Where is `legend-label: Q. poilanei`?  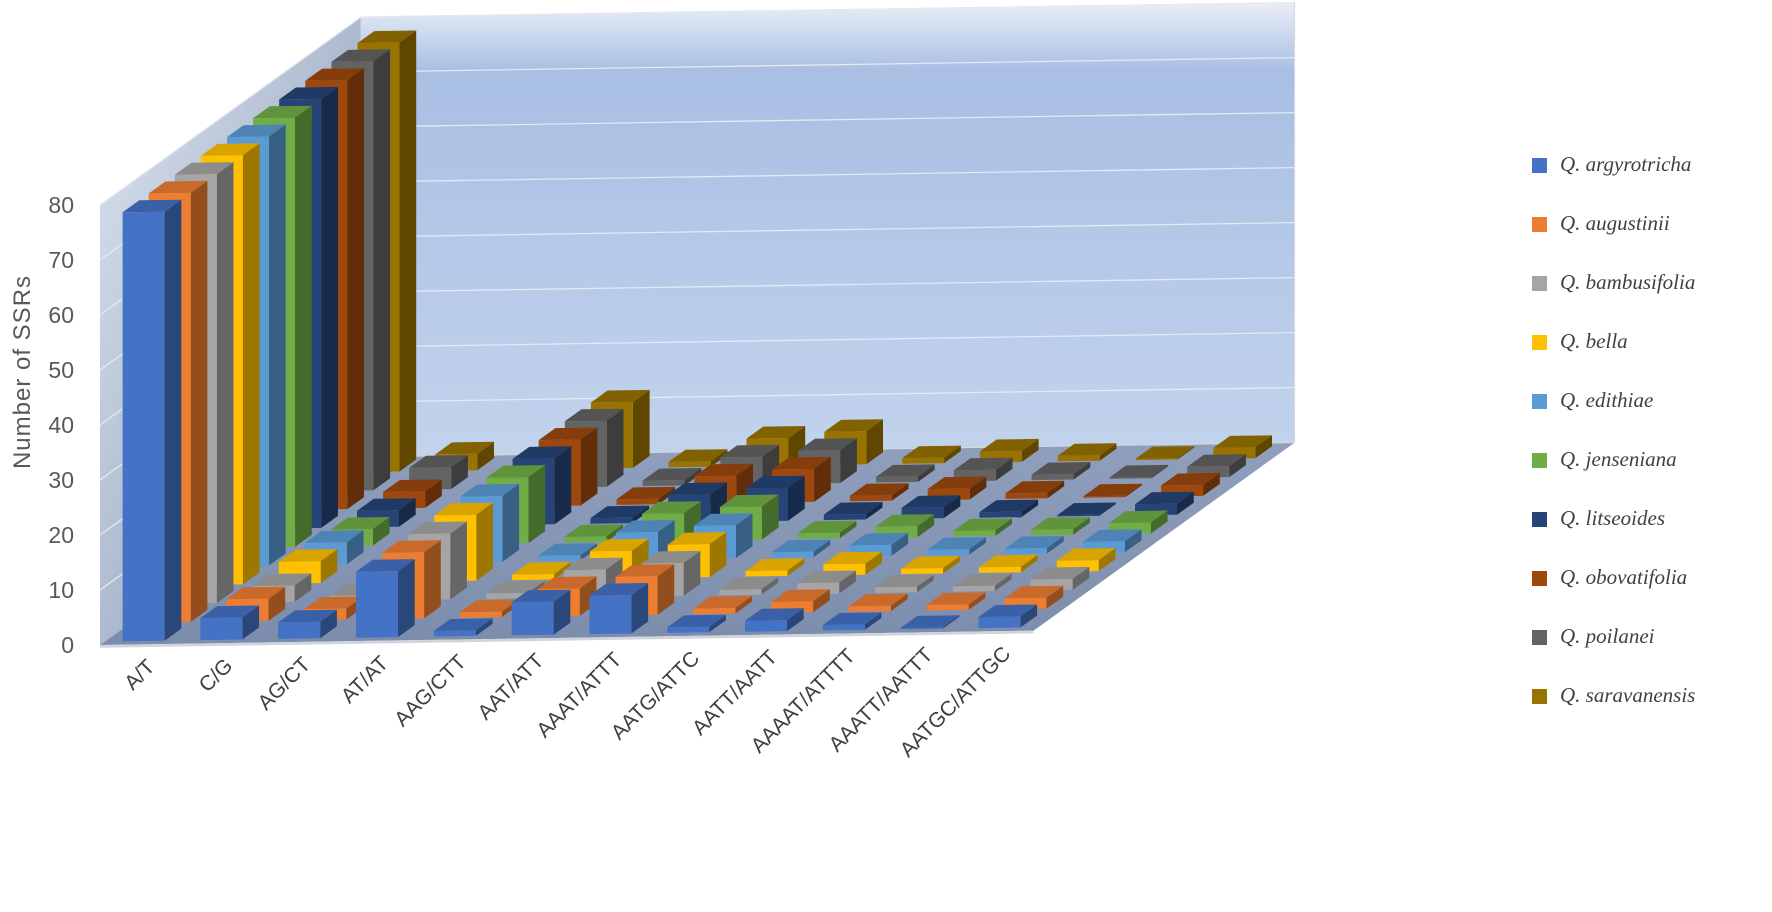 legend-label: Q. poilanei is located at coordinates (1607, 636).